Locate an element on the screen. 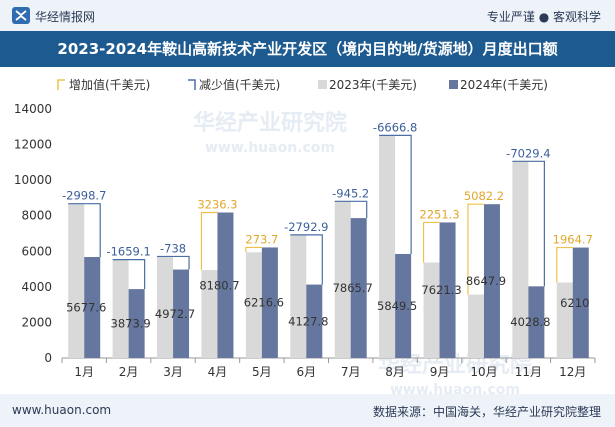 The width and height of the screenshot is (615, 427). site-tagline: 专业严谨 ● 客观科学 is located at coordinates (543, 17).